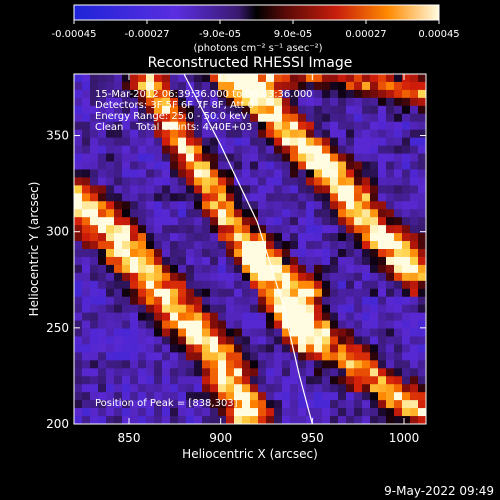 The image size is (500, 500). Describe the element at coordinates (256, 12) in the screenshot. I see `colorbar` at that location.